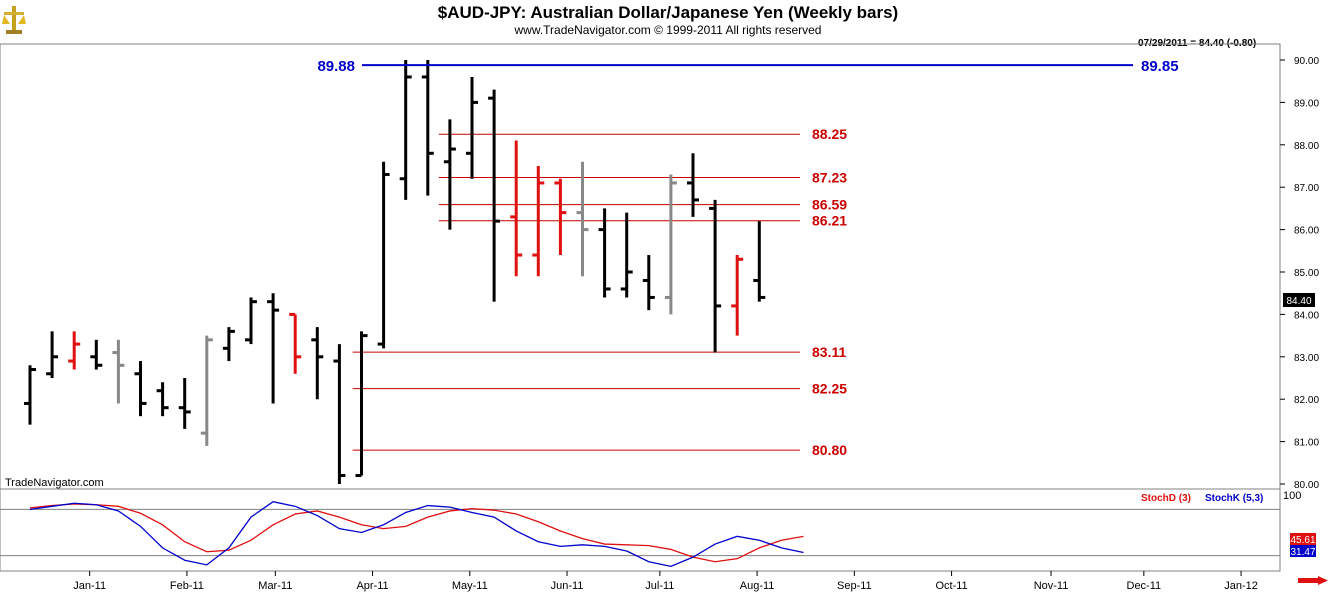 The height and width of the screenshot is (594, 1336). Describe the element at coordinates (1144, 586) in the screenshot. I see `x-tick-label: Dec-11` at that location.